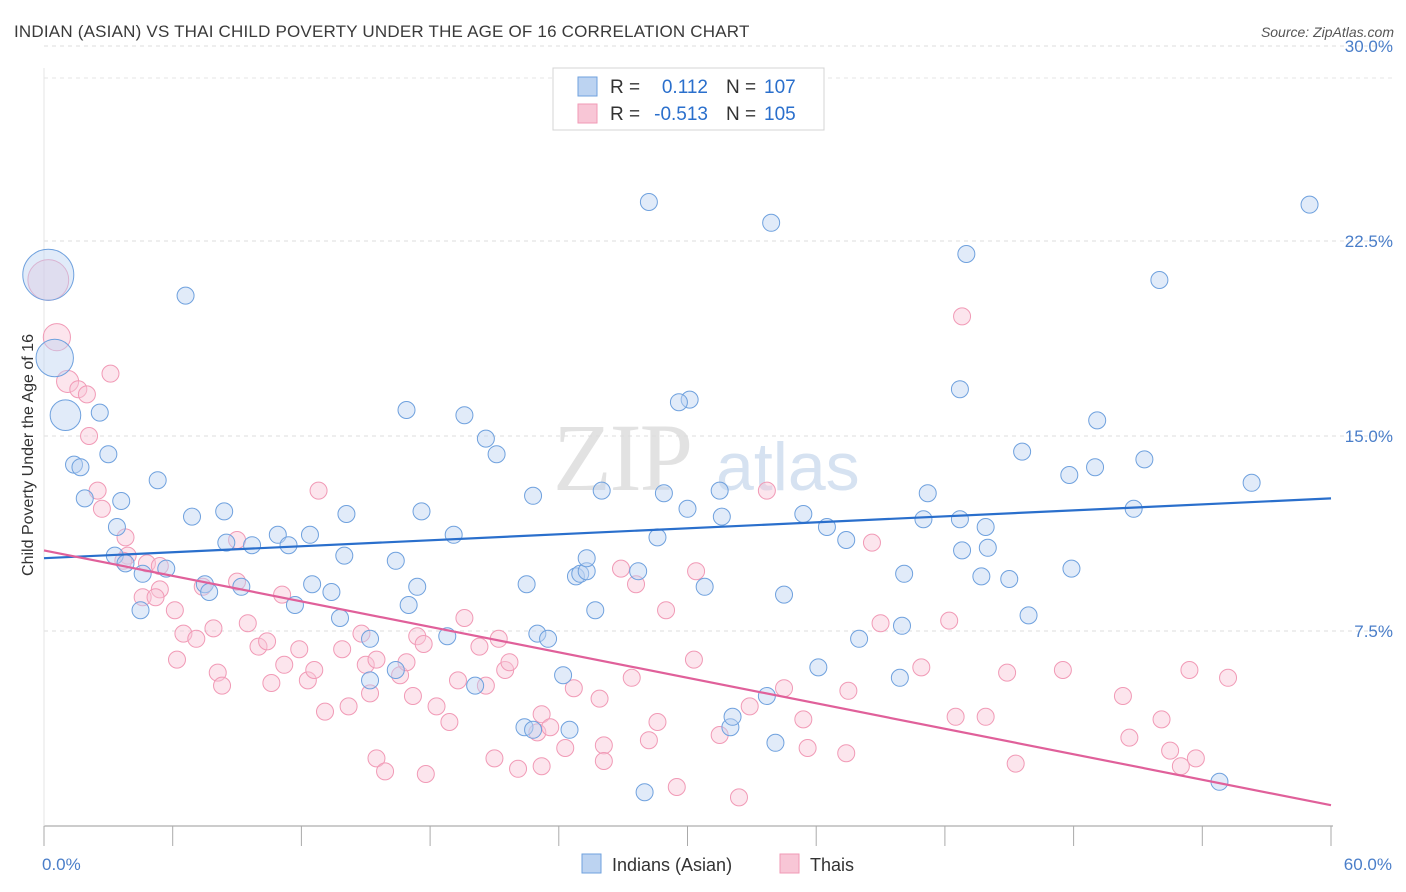  I want to click on y-ticks: 7.5% 15.0% 22.5% 30.0%, so click(1369, 339).